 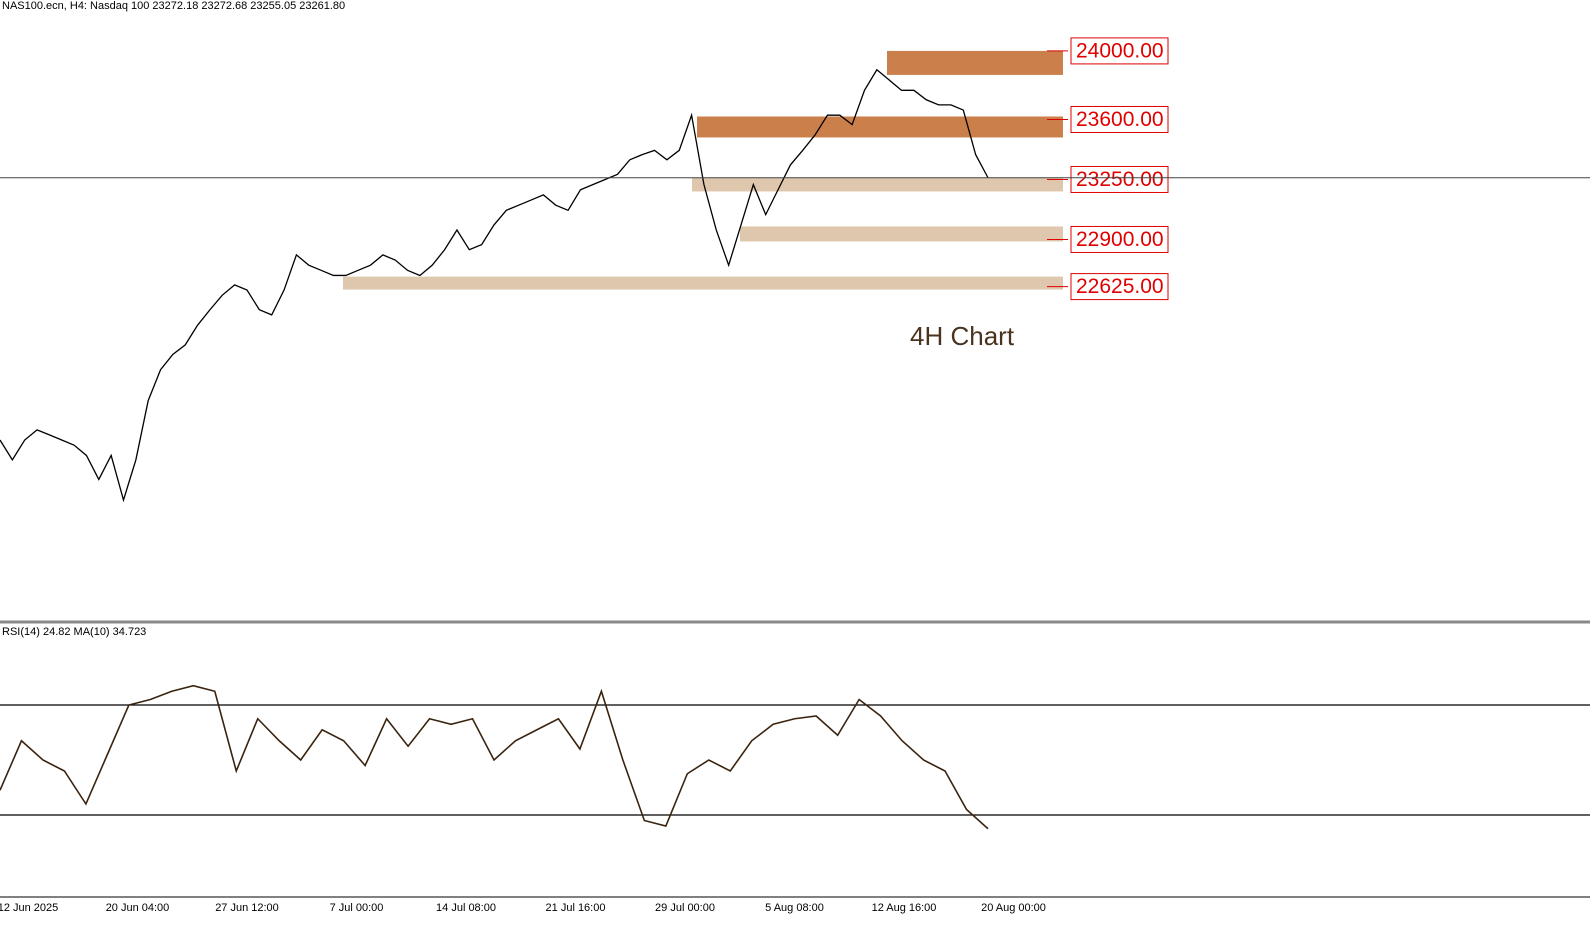 What do you see at coordinates (138, 908) in the screenshot?
I see `x-tick-label: 20 Jun 04:00` at bounding box center [138, 908].